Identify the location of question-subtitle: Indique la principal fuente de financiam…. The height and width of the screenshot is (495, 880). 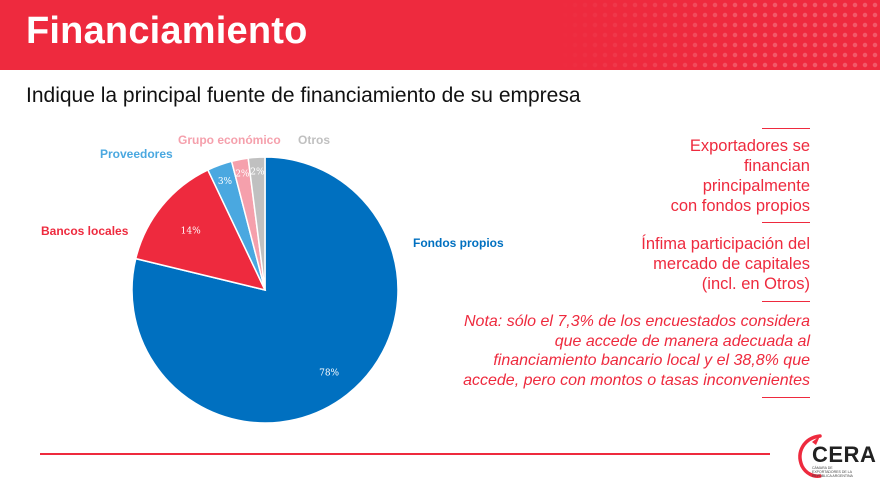
(303, 95).